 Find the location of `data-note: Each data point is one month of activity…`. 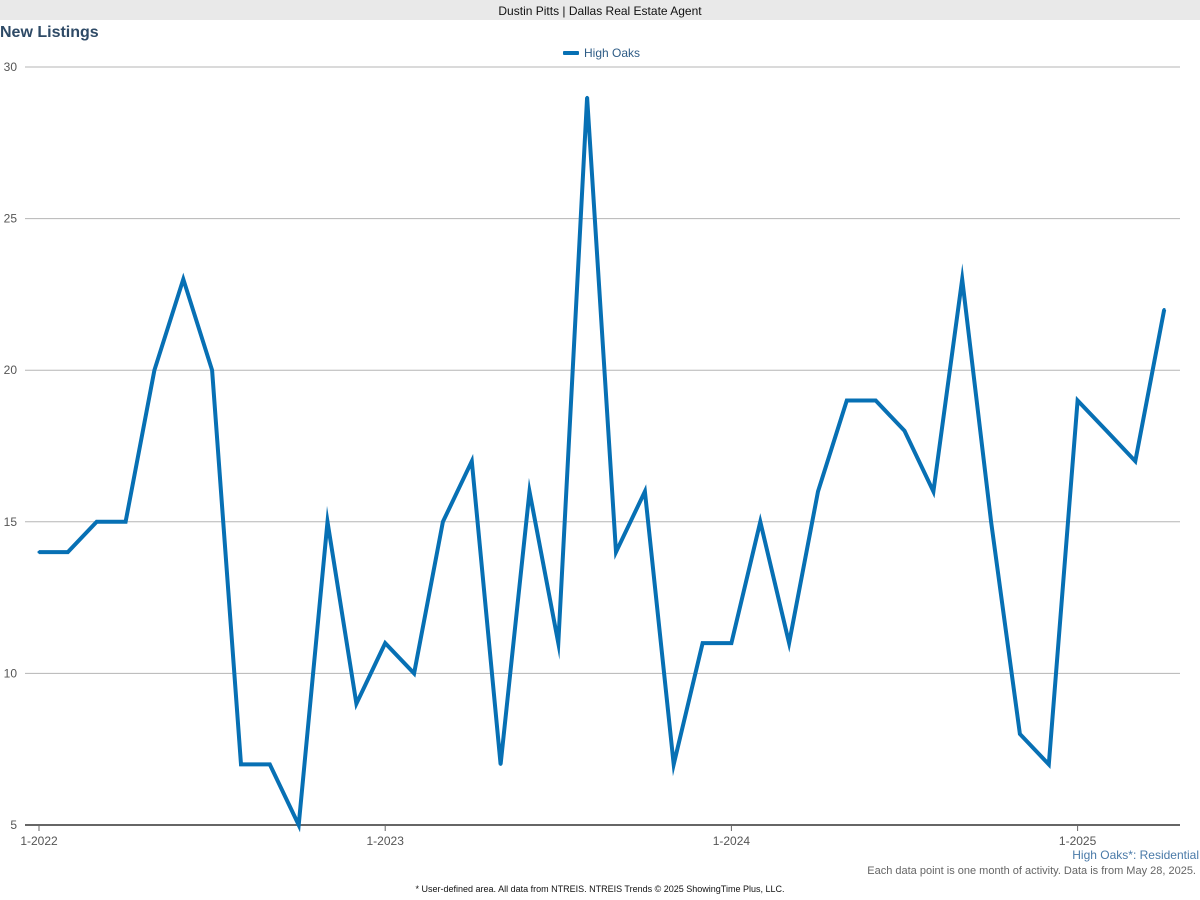

data-note: Each data point is one month of activity… is located at coordinates (1031, 871).